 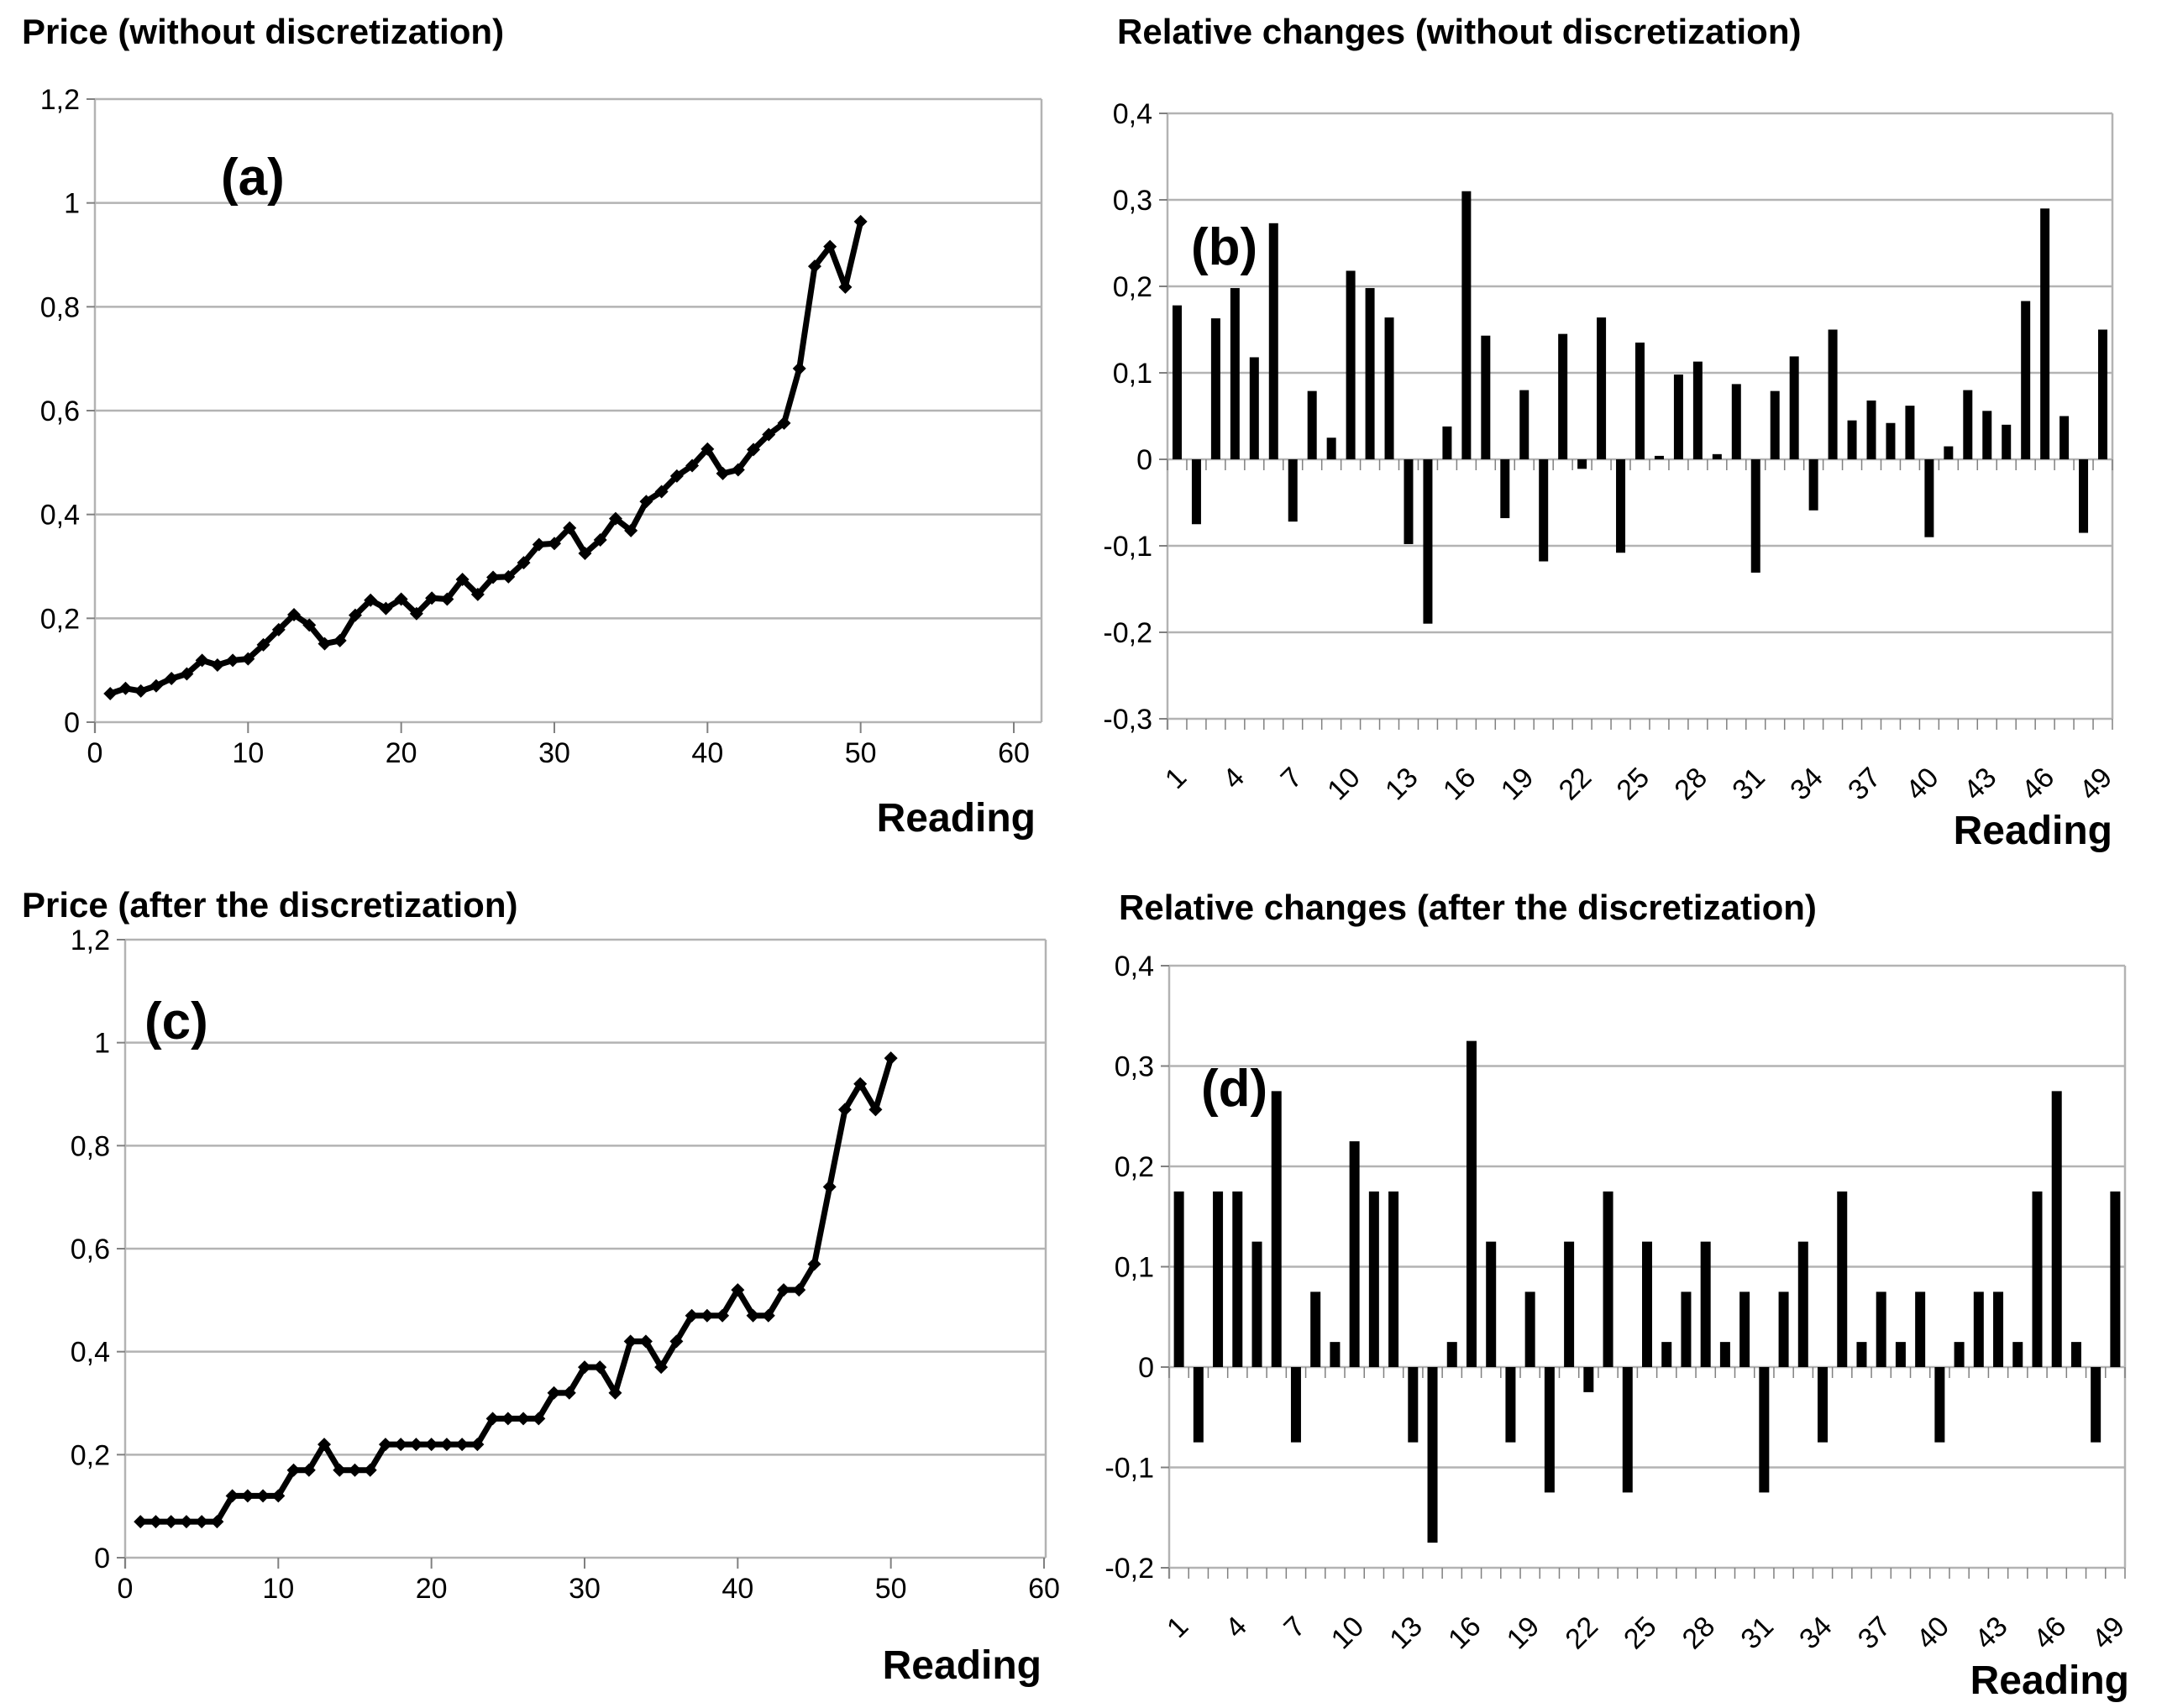 I want to click on y-tick-label: -0,2, so click(x=1129, y=1569).